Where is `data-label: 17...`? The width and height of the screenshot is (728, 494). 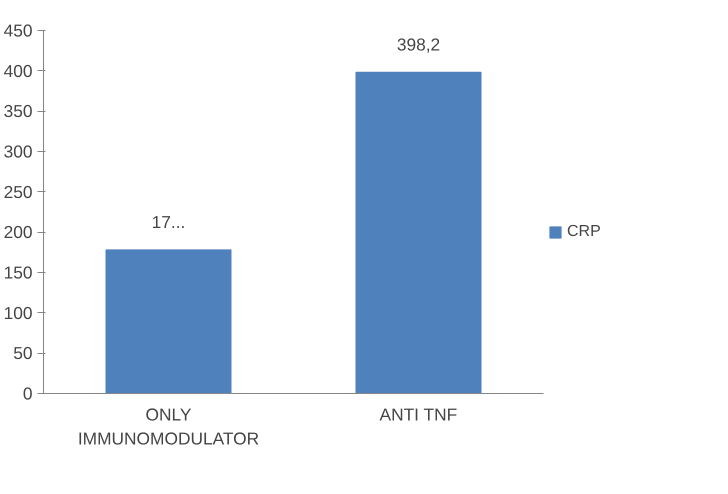
data-label: 17... is located at coordinates (169, 222).